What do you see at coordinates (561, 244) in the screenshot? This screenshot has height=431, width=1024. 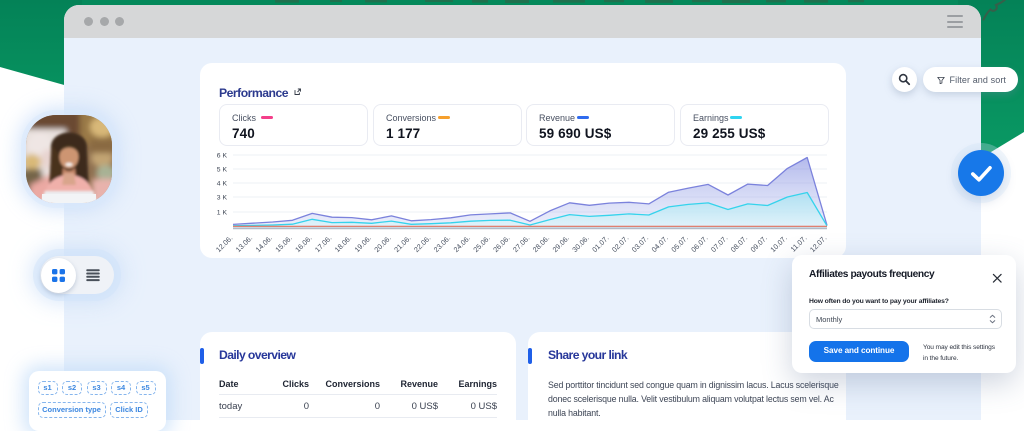 I see `svg-text: 29.06.` at bounding box center [561, 244].